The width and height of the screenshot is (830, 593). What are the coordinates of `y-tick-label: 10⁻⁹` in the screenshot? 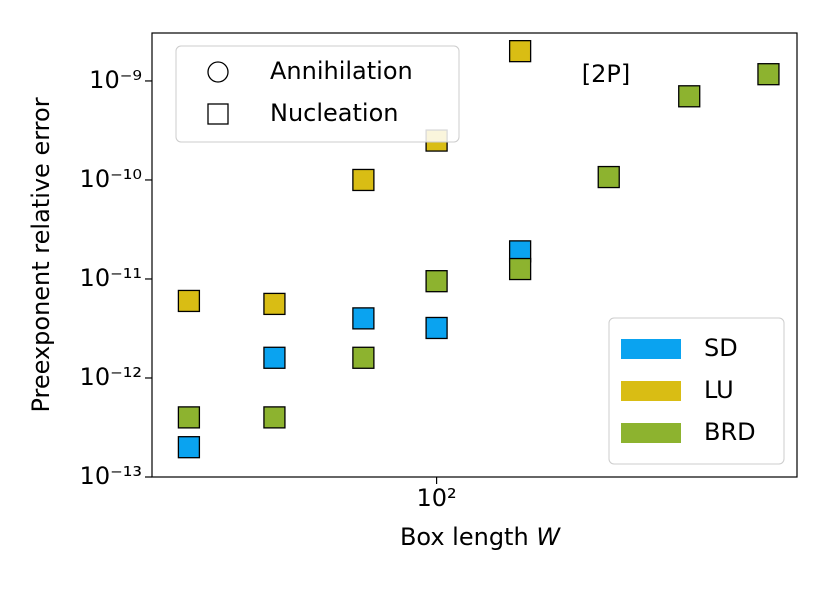 It's located at (115, 80).